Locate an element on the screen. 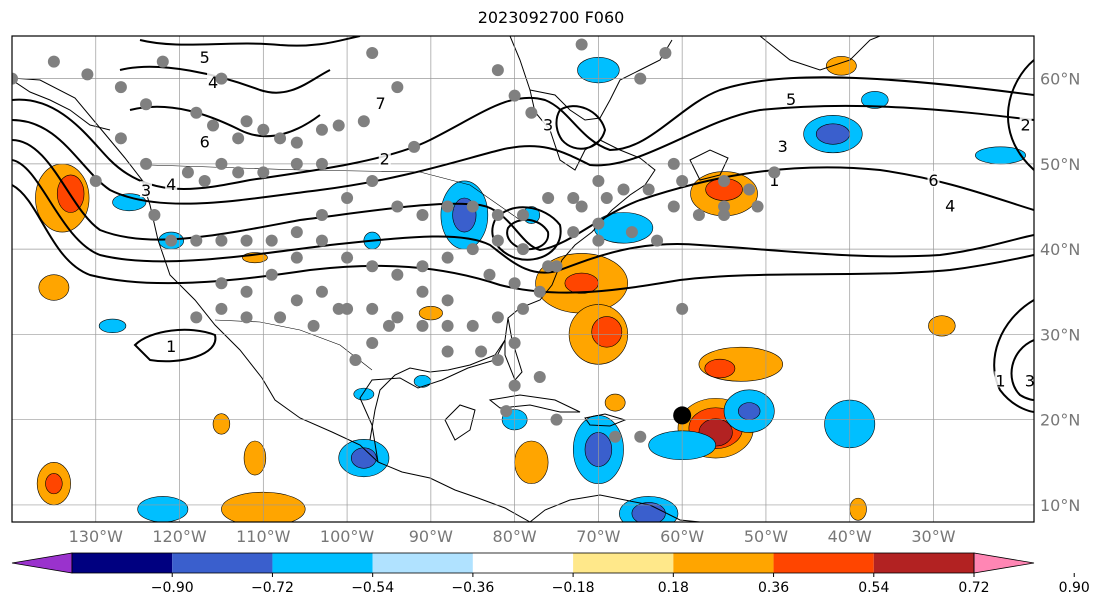 This screenshot has height=613, width=1102. colorbar-tick-label: −0.36 is located at coordinates (472, 588).